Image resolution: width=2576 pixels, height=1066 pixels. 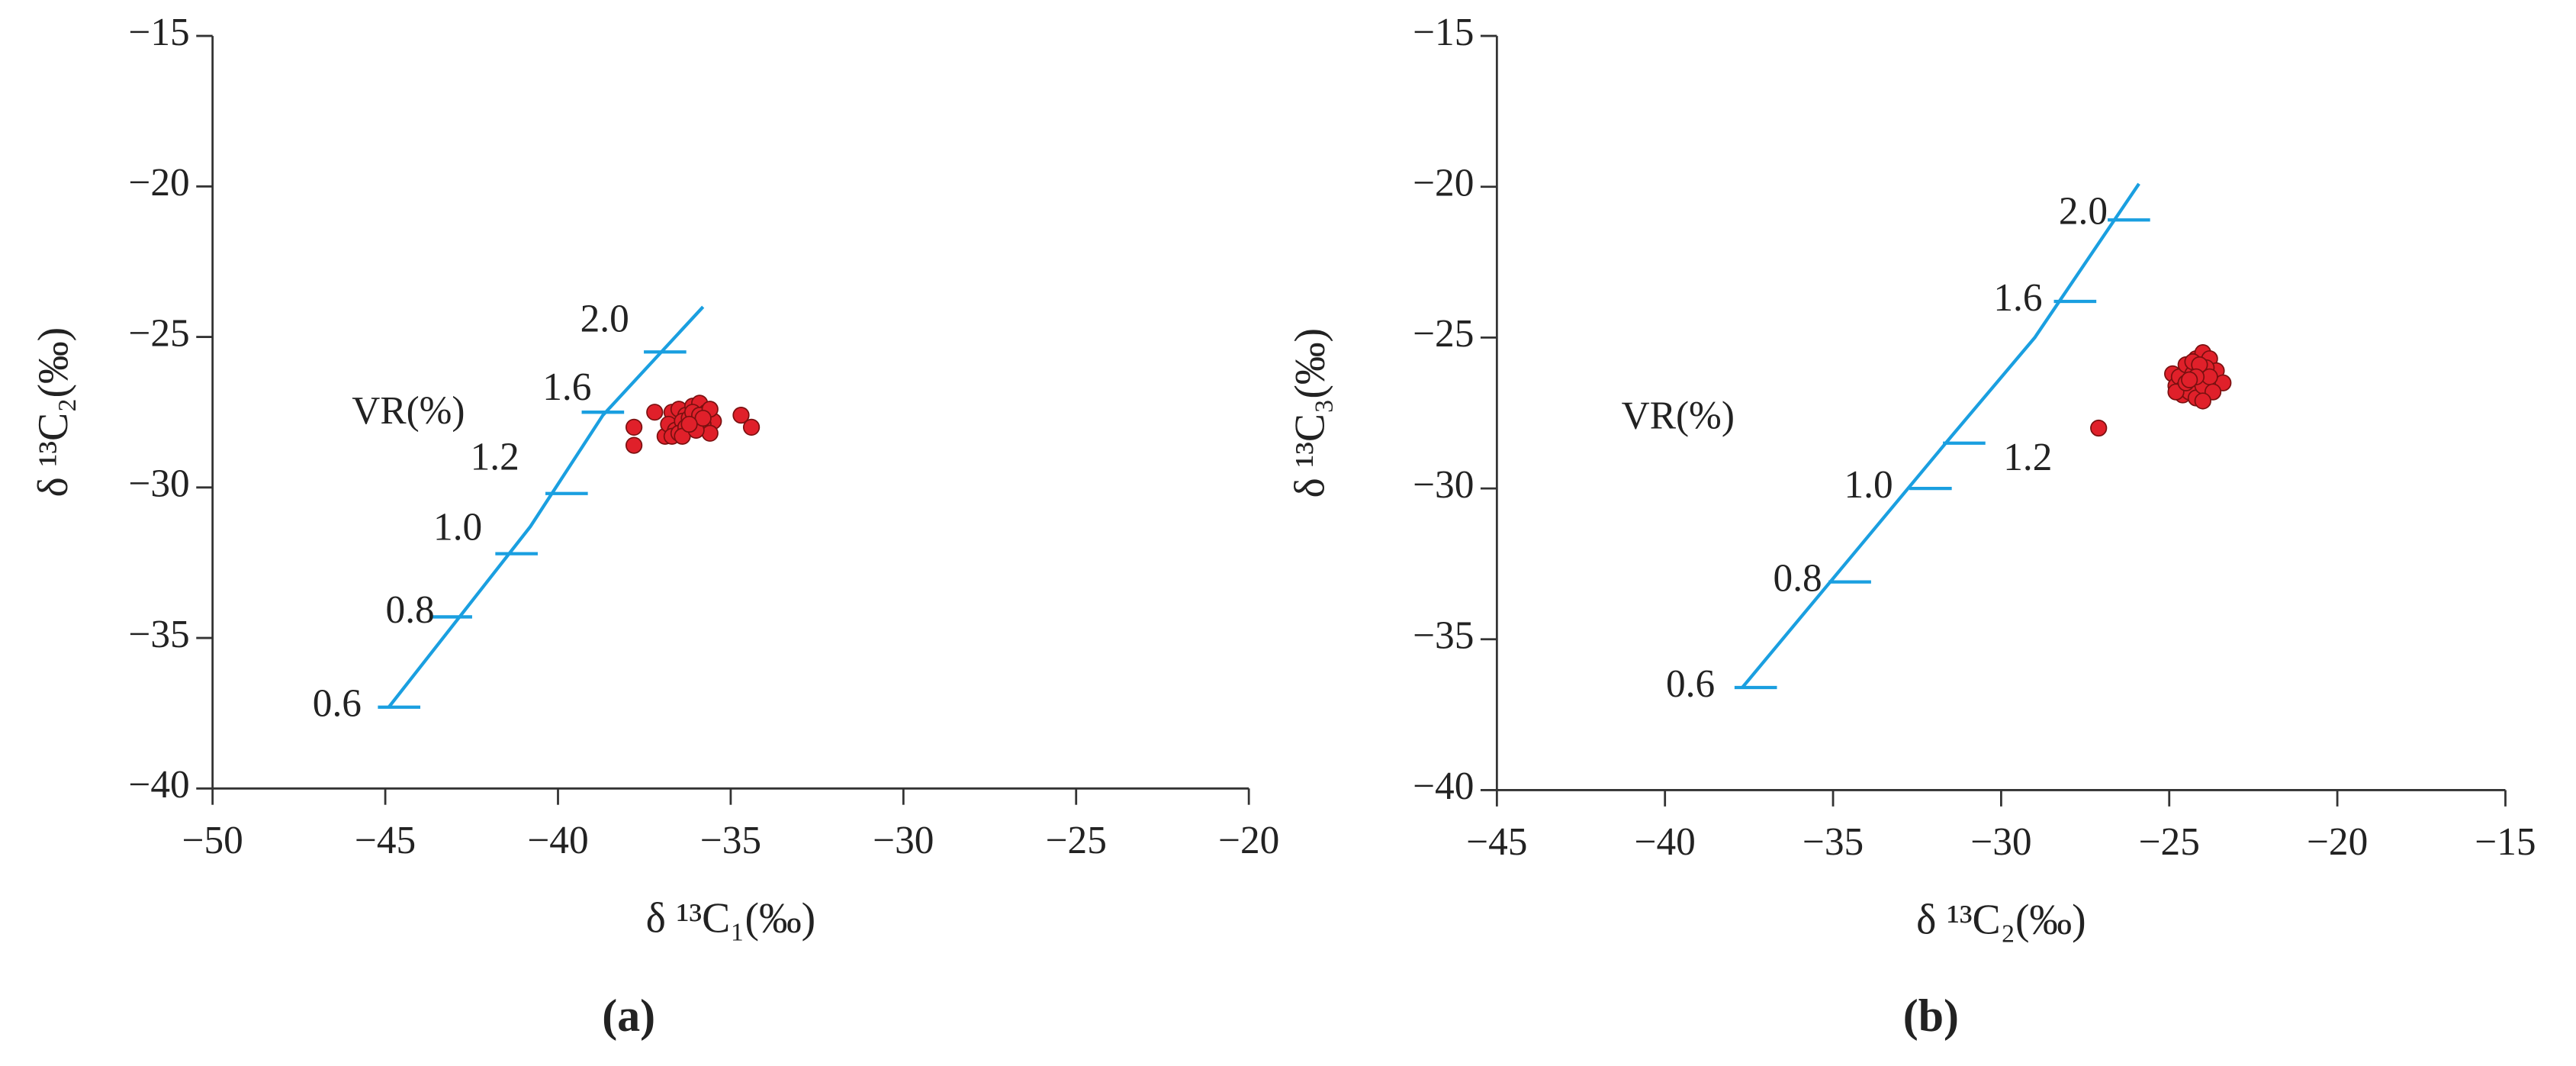 What do you see at coordinates (54, 412) in the screenshot?
I see `y-axis-label: δ ¹³C₂(‰)` at bounding box center [54, 412].